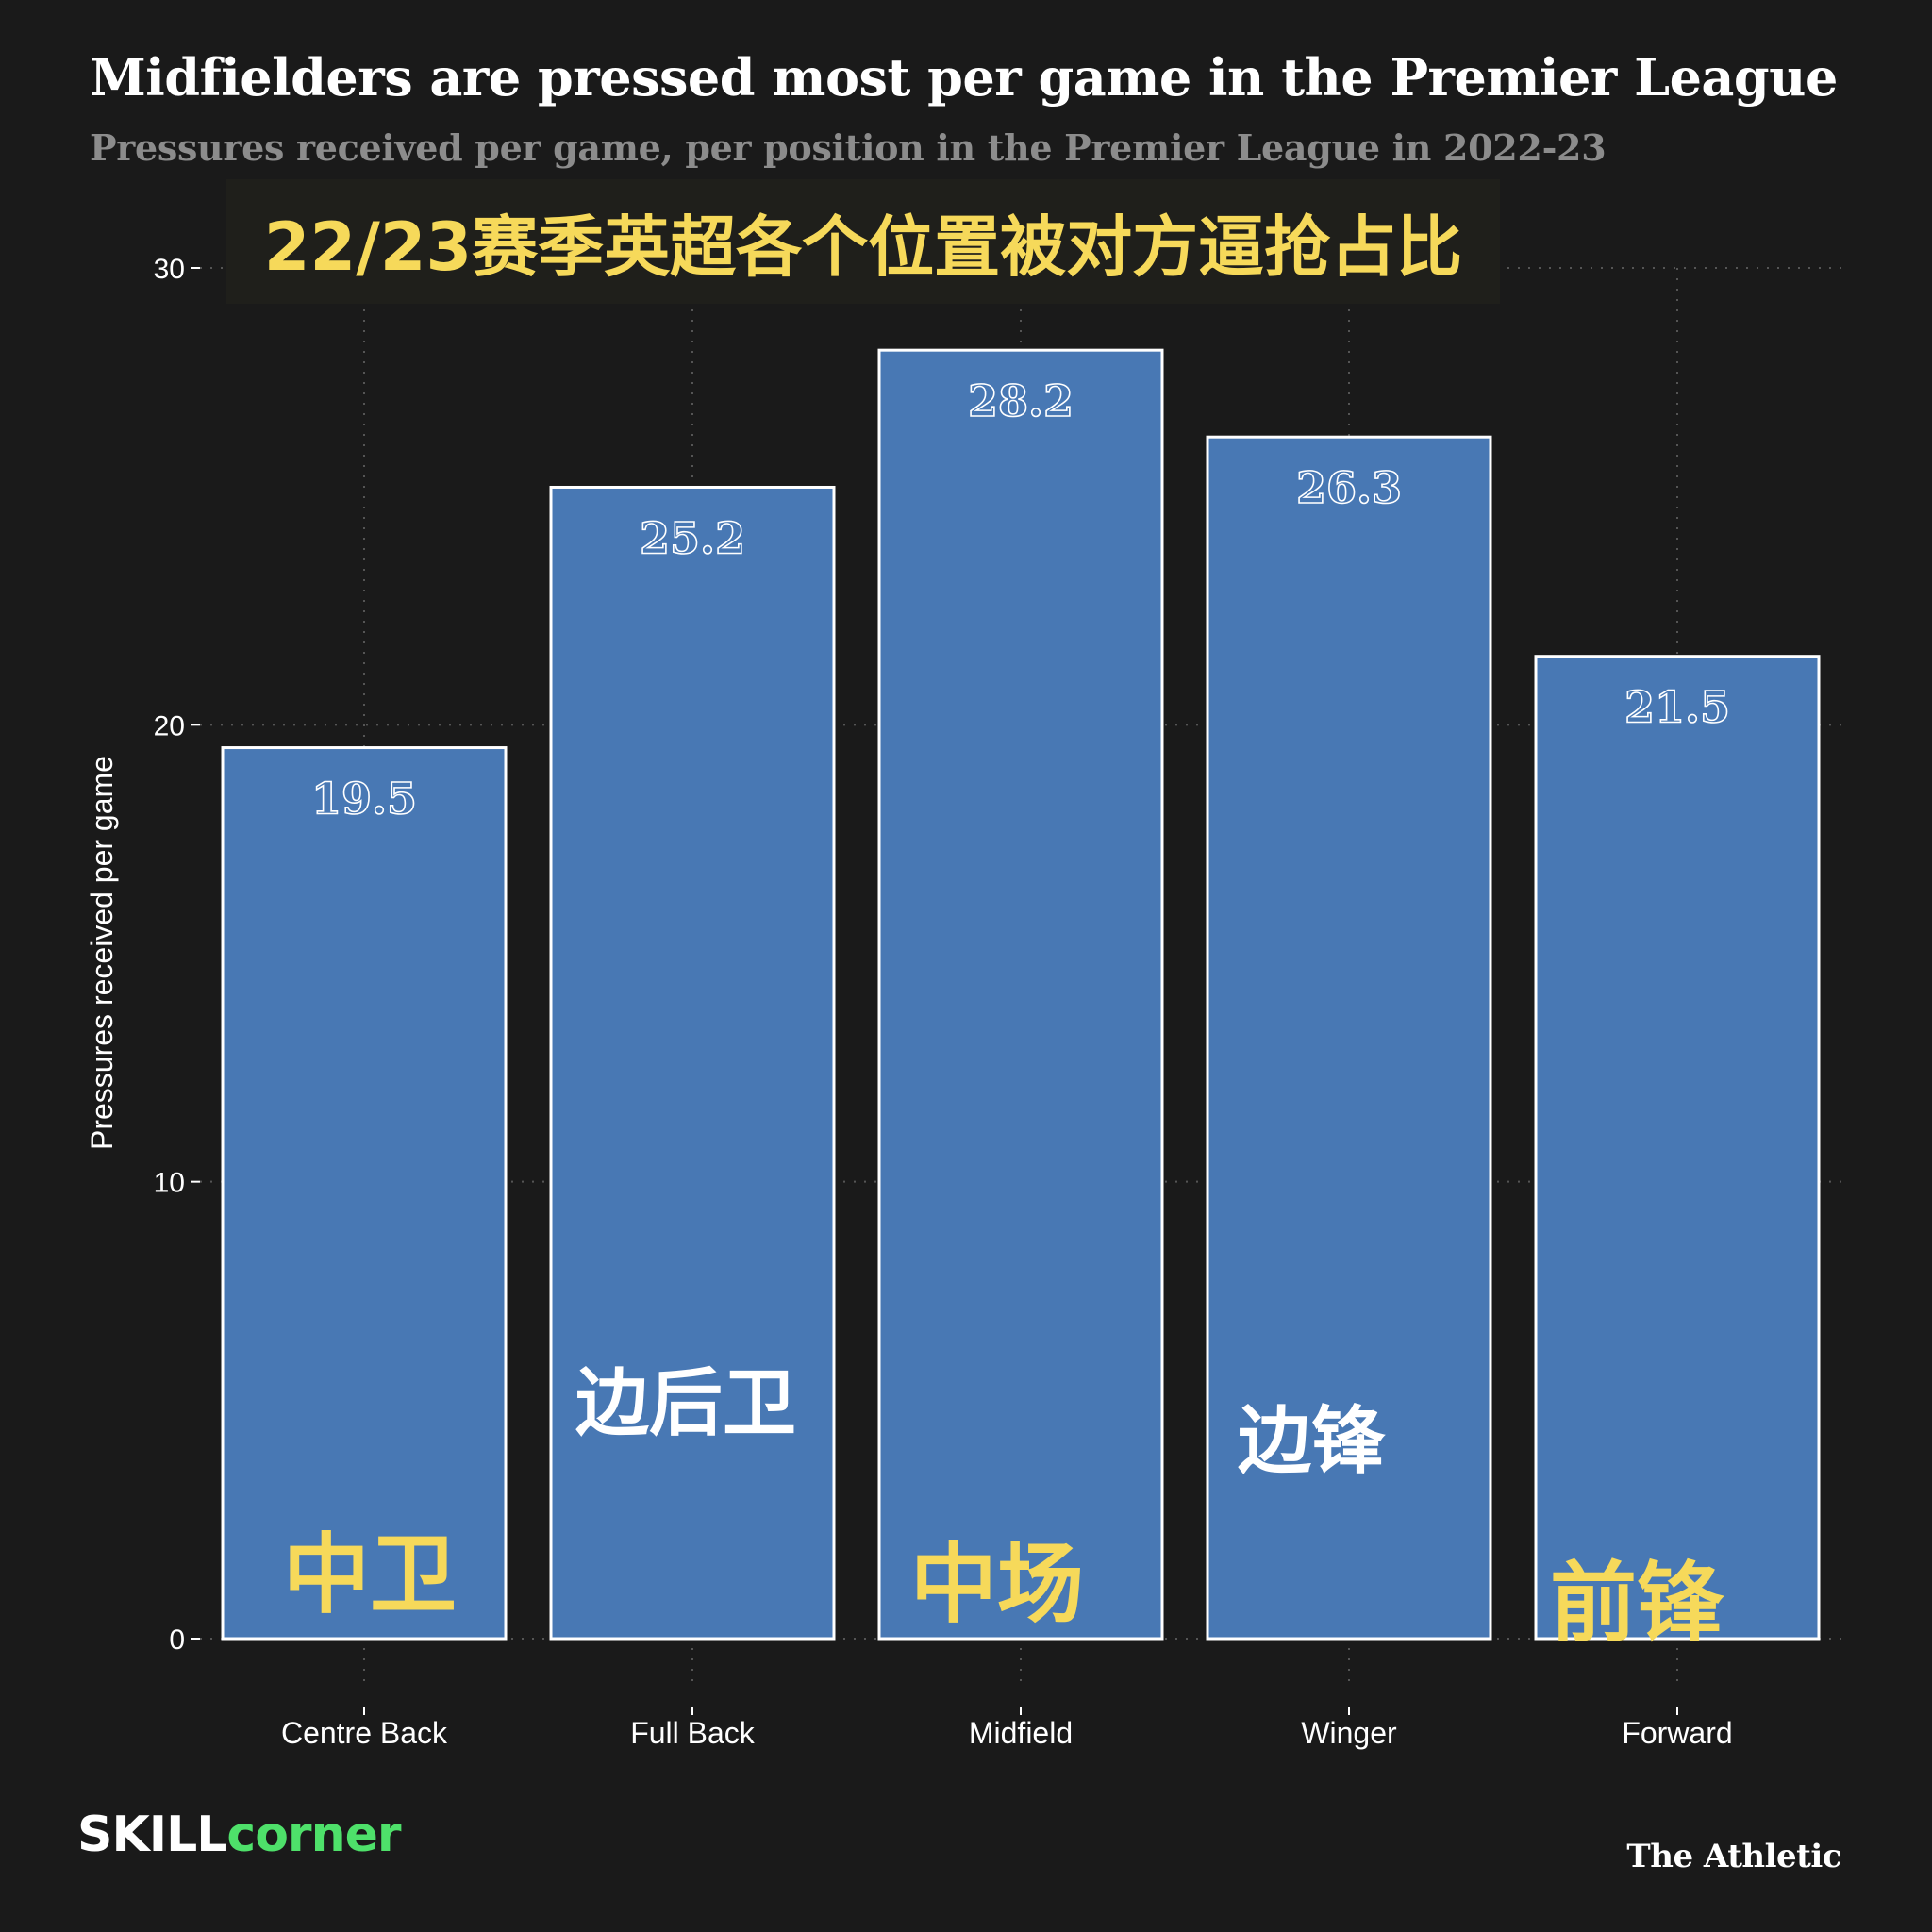 Image resolution: width=1932 pixels, height=1932 pixels. I want to click on chinese-title-banner: 22/23赛季英超各个位置被对方逼抢占比, so click(863, 241).